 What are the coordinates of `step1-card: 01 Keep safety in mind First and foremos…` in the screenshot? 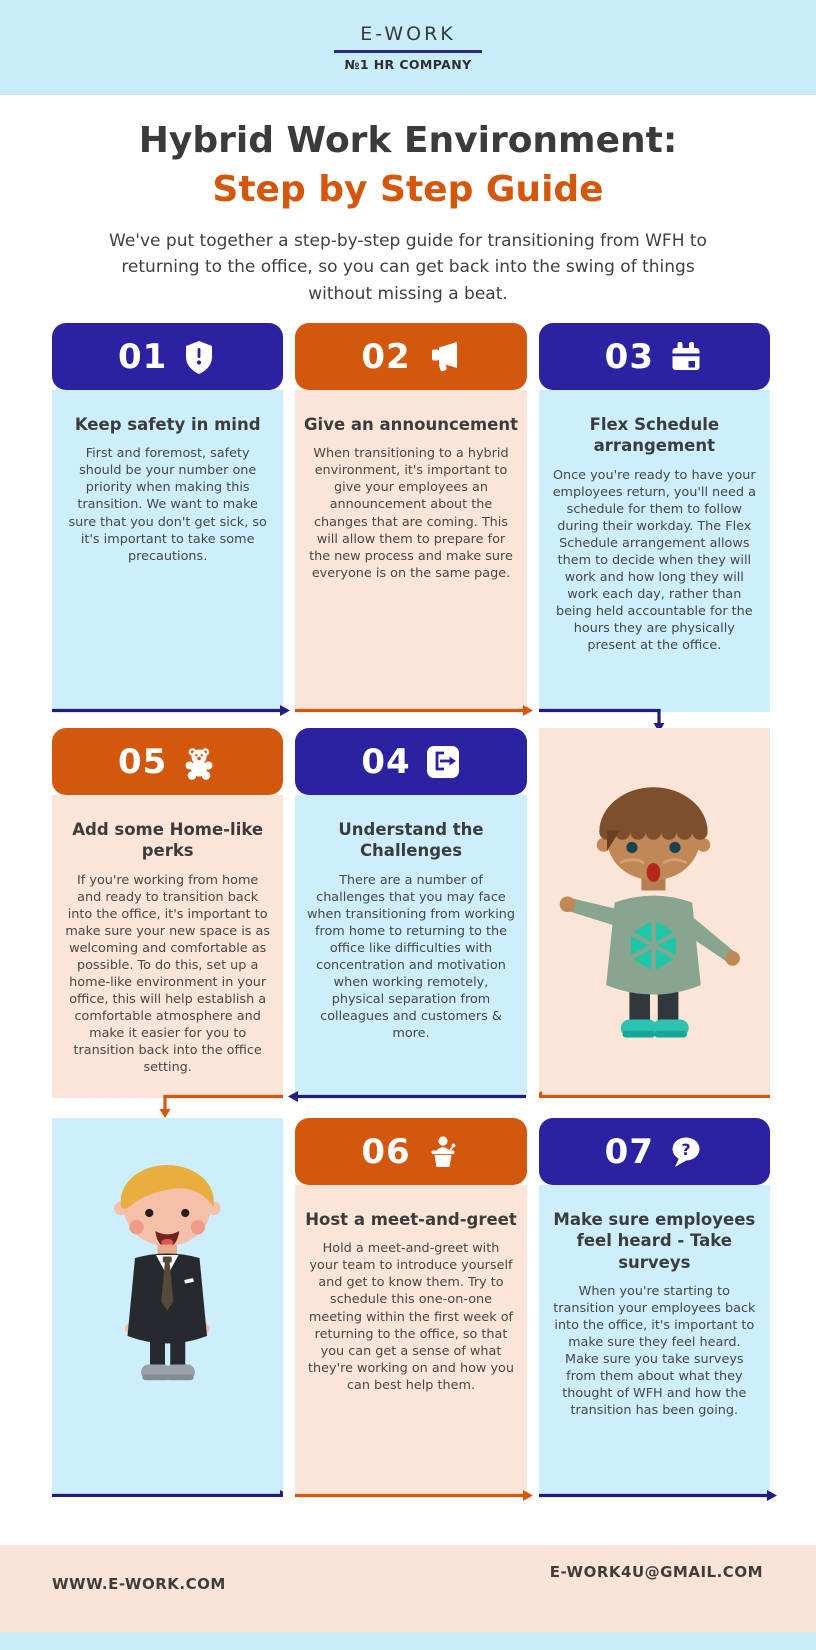 It's located at (171, 519).